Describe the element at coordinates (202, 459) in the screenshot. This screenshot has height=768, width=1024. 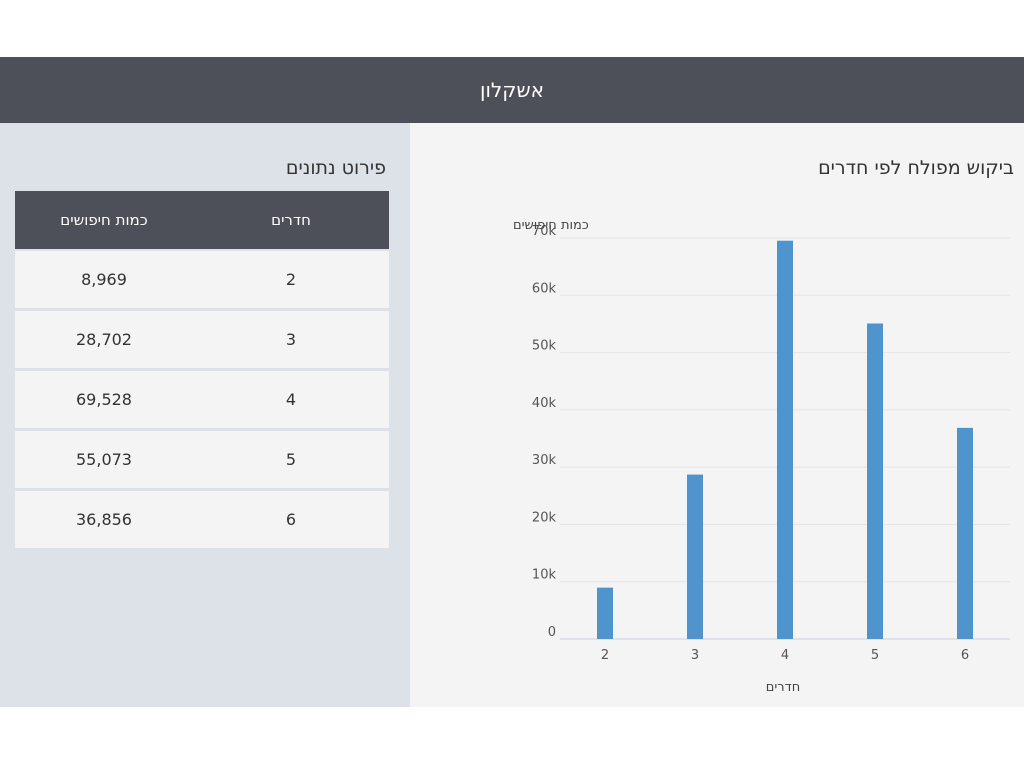
I see `table-row: 5 55,073` at that location.